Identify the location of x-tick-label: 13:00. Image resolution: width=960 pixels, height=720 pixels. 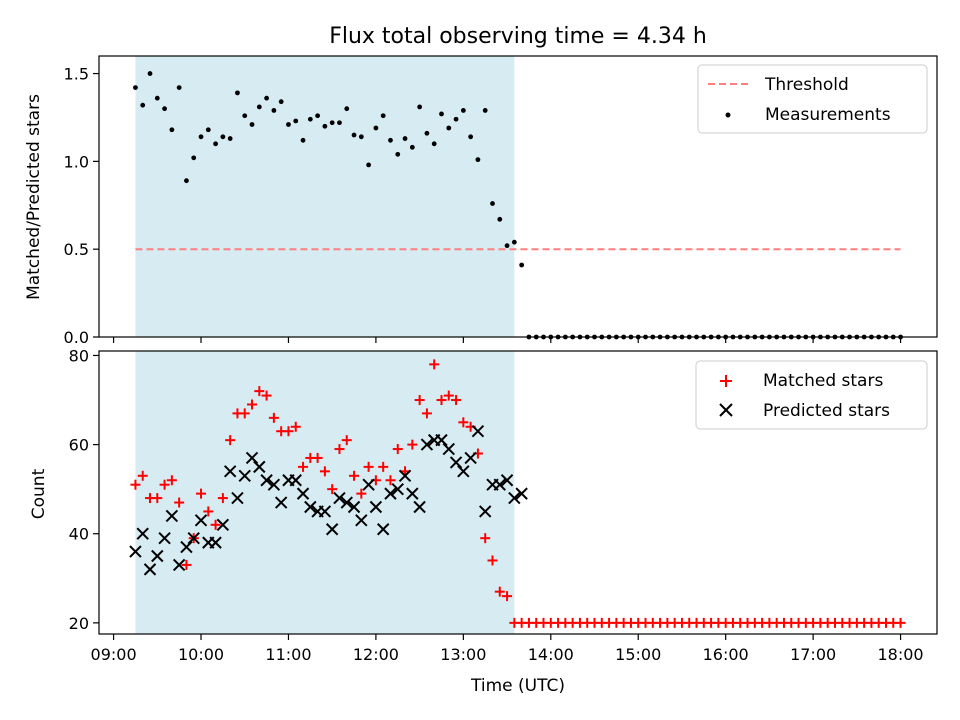
(463, 654).